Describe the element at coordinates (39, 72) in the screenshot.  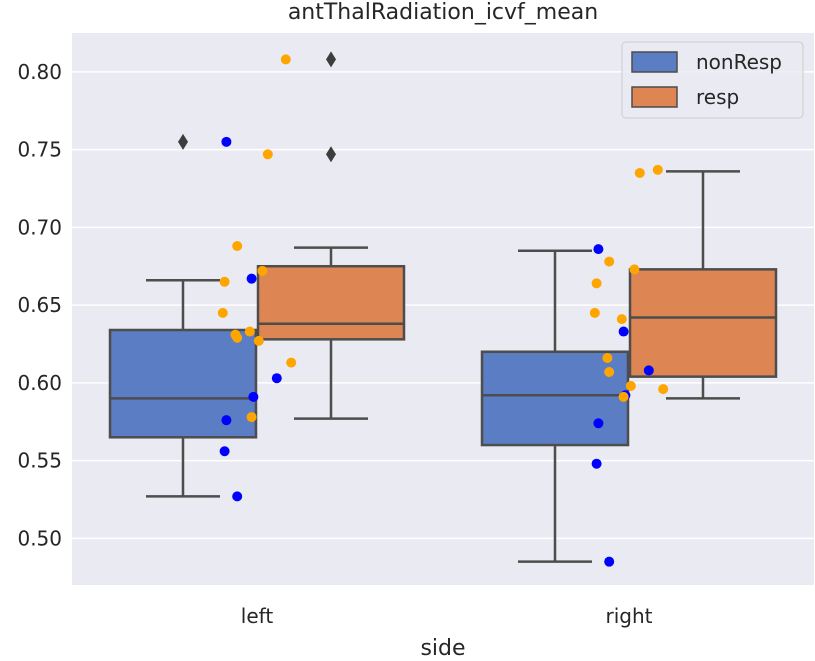
I see `y-tick-label: 0.80` at that location.